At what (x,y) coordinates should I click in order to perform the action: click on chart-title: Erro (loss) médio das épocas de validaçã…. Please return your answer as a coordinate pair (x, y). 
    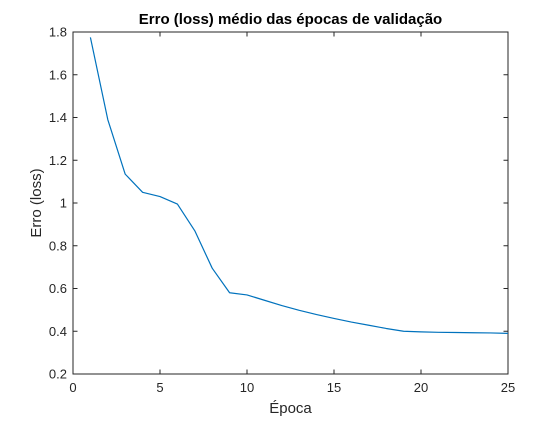
    Looking at the image, I should click on (290, 19).